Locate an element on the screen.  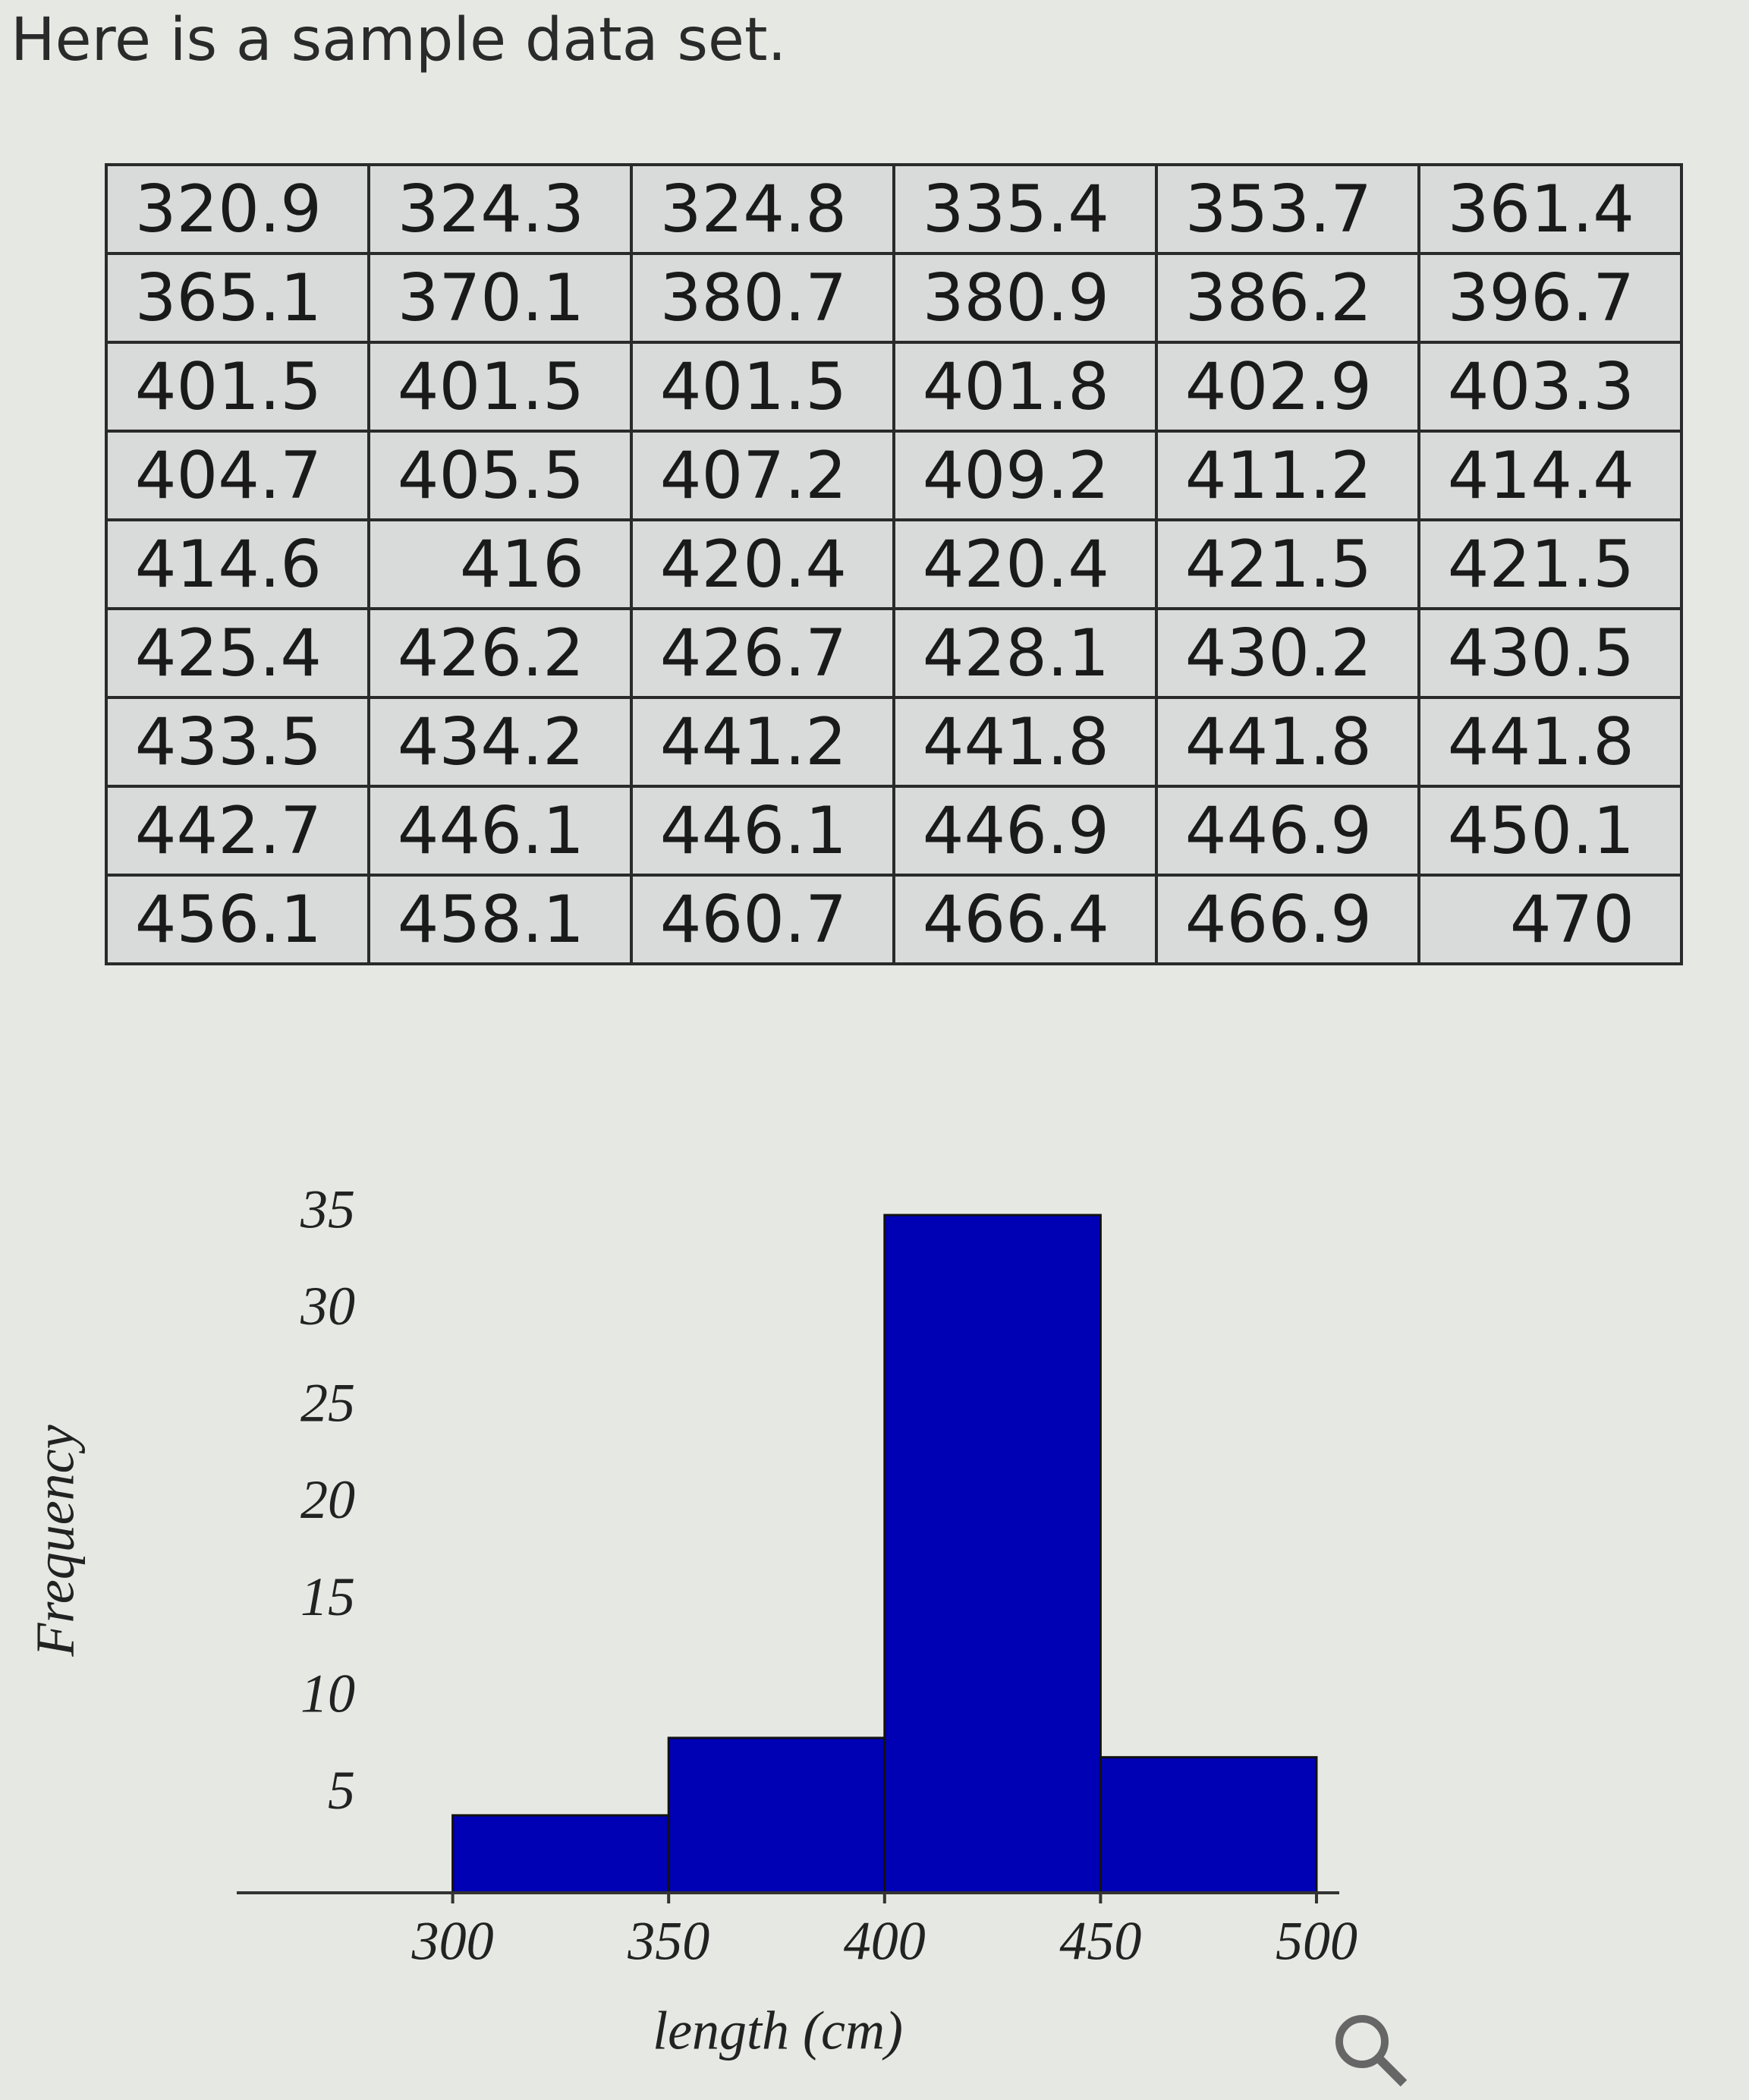
x-tick-label: 350 is located at coordinates (668, 1942).